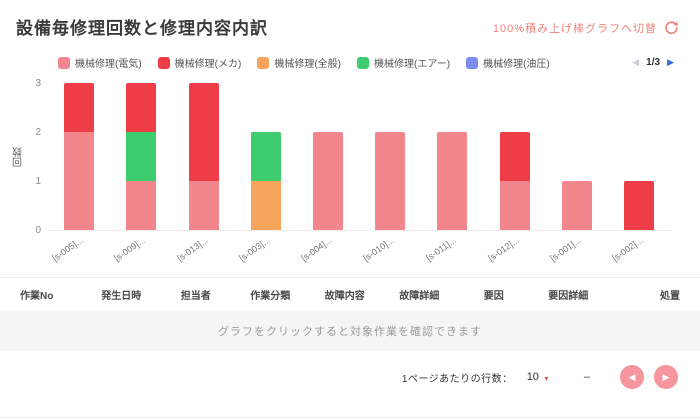  I want to click on y-tick-label: 1, so click(38, 181).